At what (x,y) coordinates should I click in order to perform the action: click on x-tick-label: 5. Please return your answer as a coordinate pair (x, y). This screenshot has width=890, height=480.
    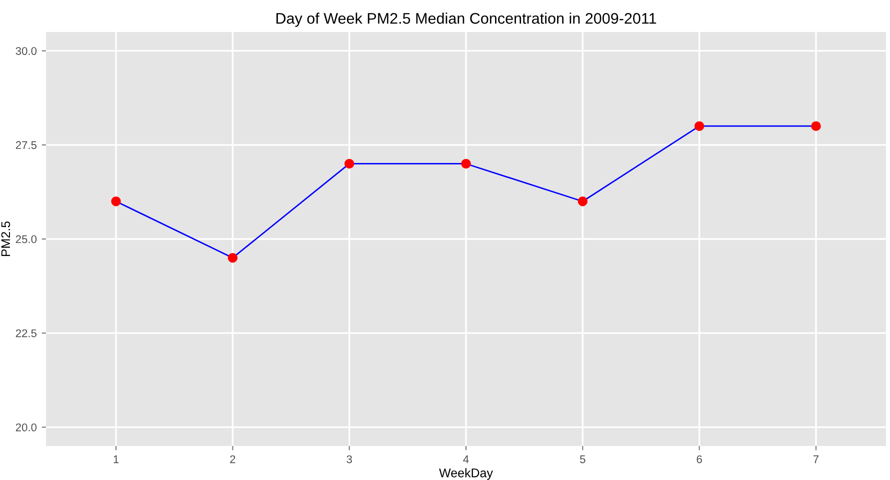
    Looking at the image, I should click on (583, 459).